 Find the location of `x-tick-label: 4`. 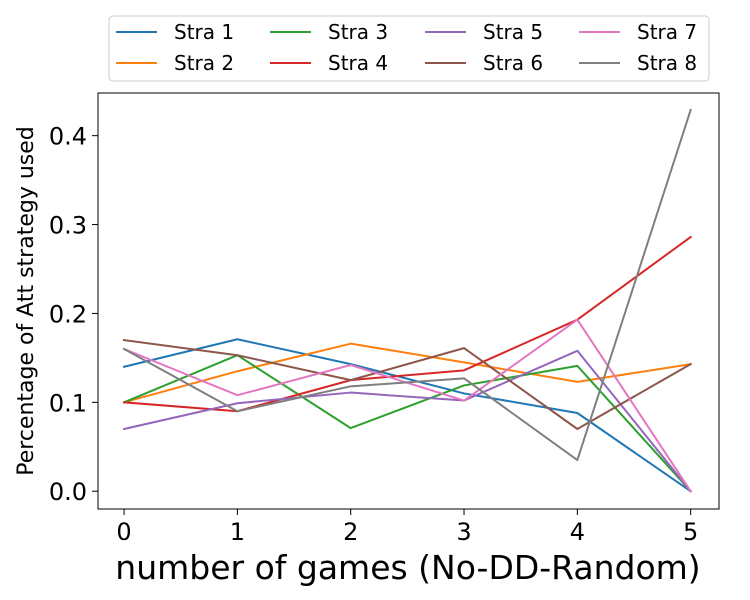

x-tick-label: 4 is located at coordinates (577, 532).